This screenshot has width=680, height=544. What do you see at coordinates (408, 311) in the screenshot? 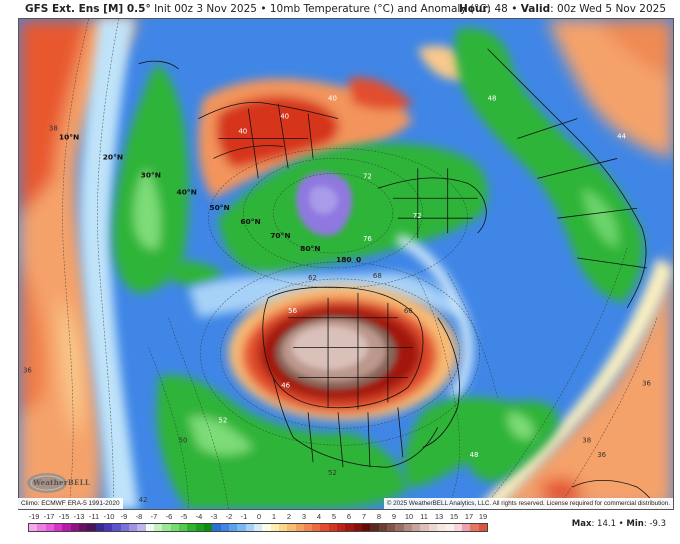
I see `contour-label: 66` at bounding box center [408, 311].